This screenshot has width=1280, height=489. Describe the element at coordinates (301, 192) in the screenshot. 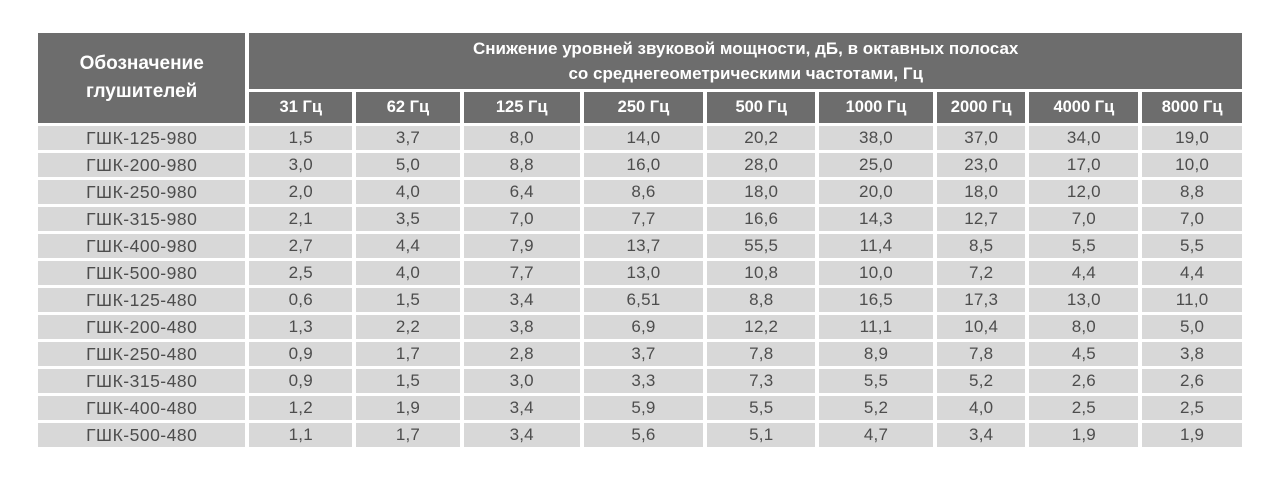

I see `value-cell: 2,0` at that location.